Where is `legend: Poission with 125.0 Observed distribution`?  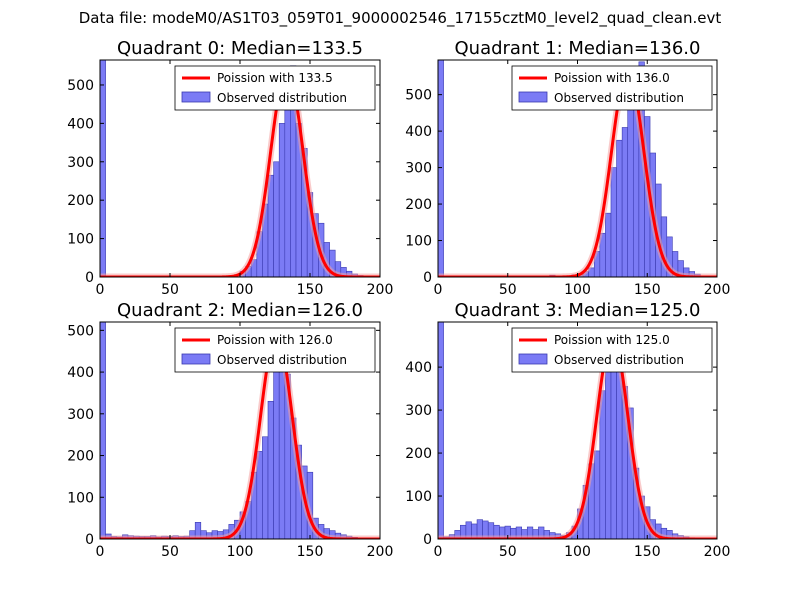
legend: Poission with 125.0 Observed distribution is located at coordinates (612, 350).